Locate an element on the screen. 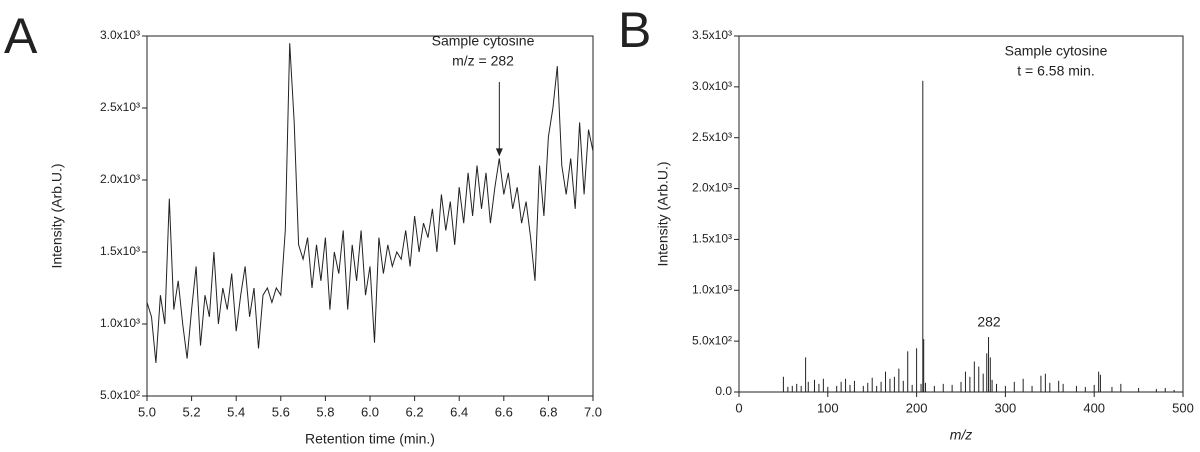  x-tick-label: 7.0 is located at coordinates (593, 411).